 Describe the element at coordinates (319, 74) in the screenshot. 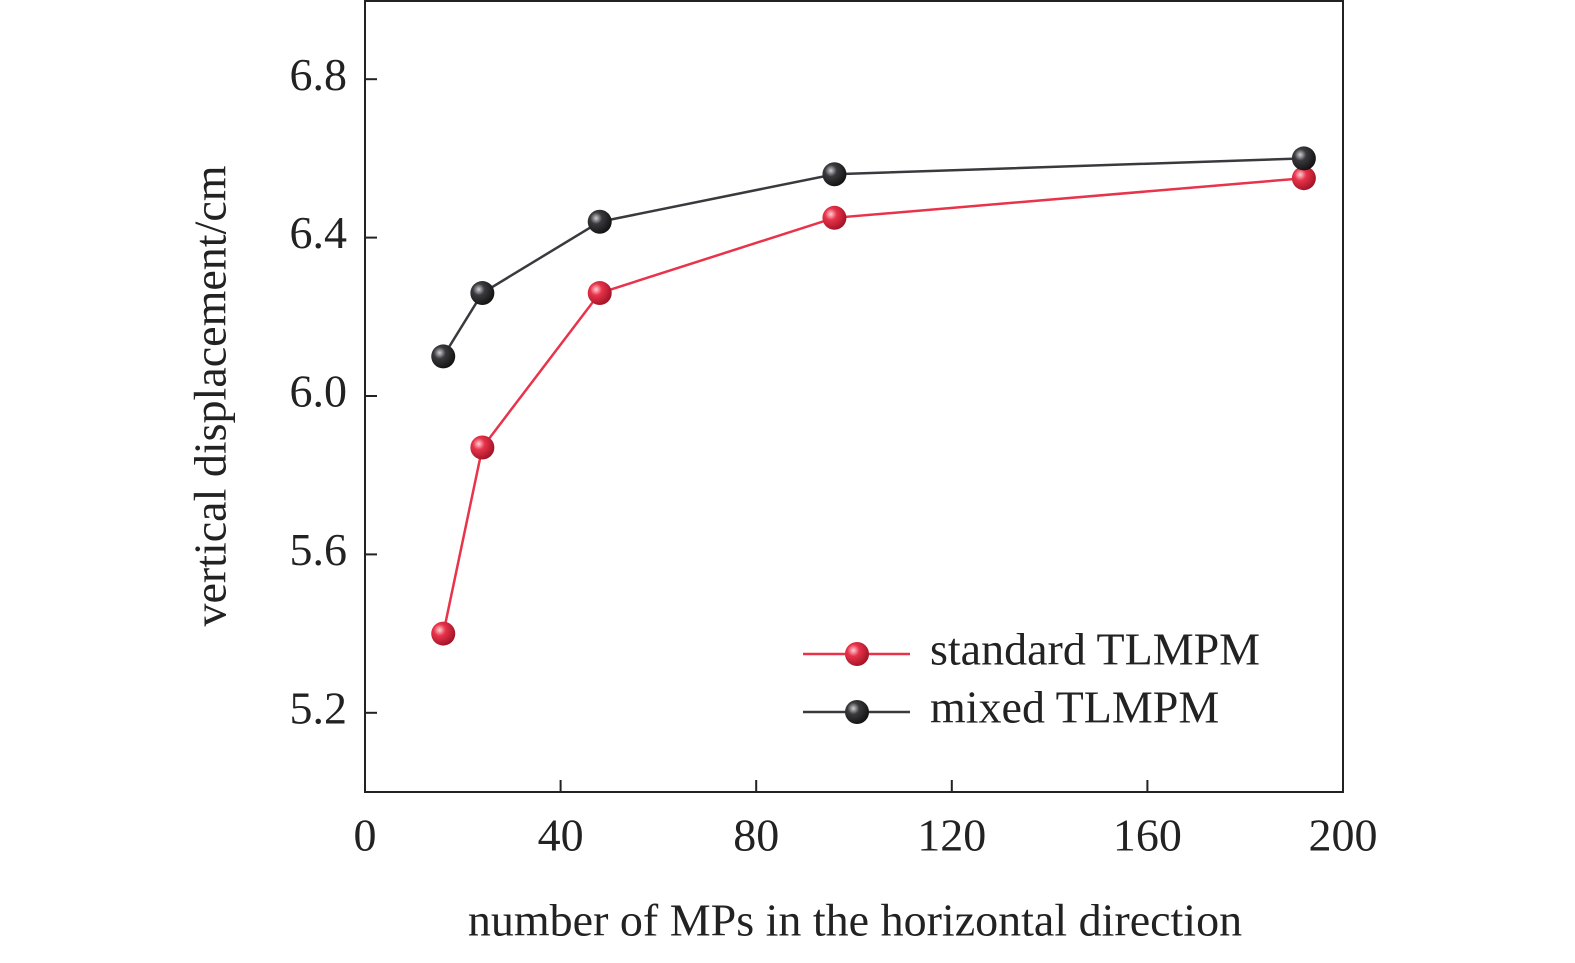

I see `y-tick-label: 6.8` at that location.